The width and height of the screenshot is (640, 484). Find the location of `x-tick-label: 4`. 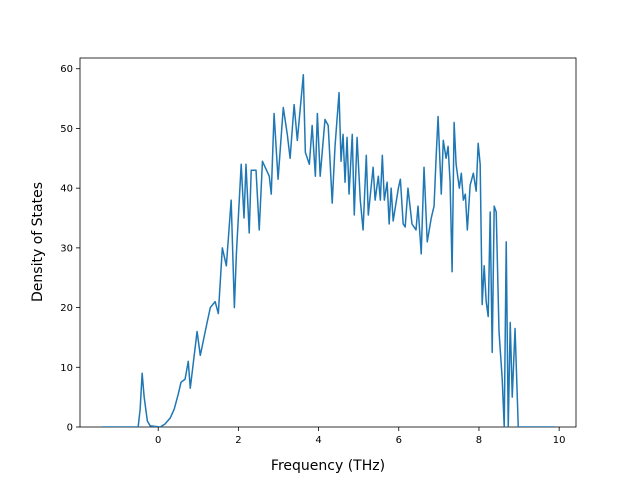

x-tick-label: 4 is located at coordinates (318, 440).